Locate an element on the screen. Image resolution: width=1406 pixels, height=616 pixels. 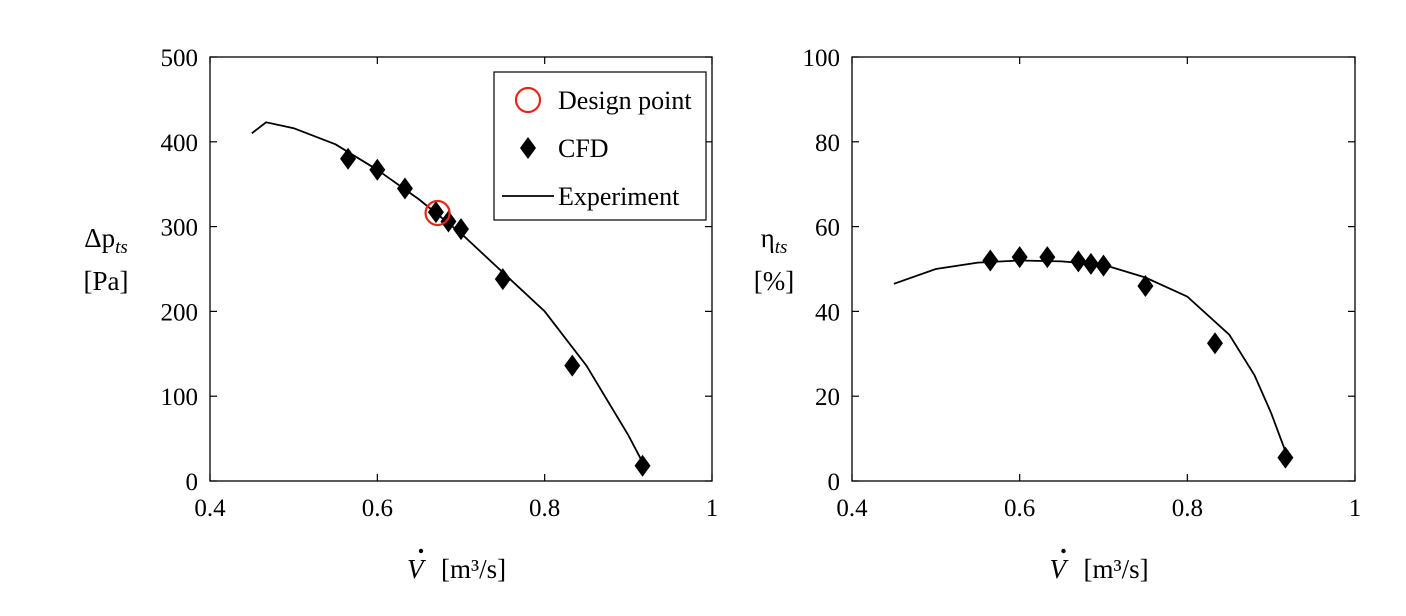
y-axis-label-unit: [Pa] is located at coordinates (106, 281).